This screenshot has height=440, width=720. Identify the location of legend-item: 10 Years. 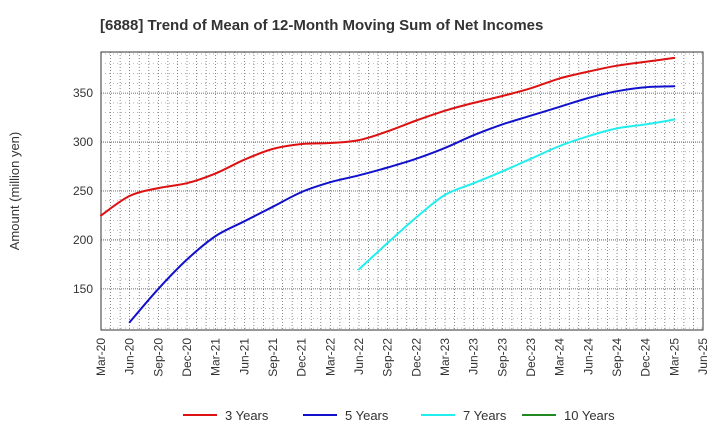
(568, 415).